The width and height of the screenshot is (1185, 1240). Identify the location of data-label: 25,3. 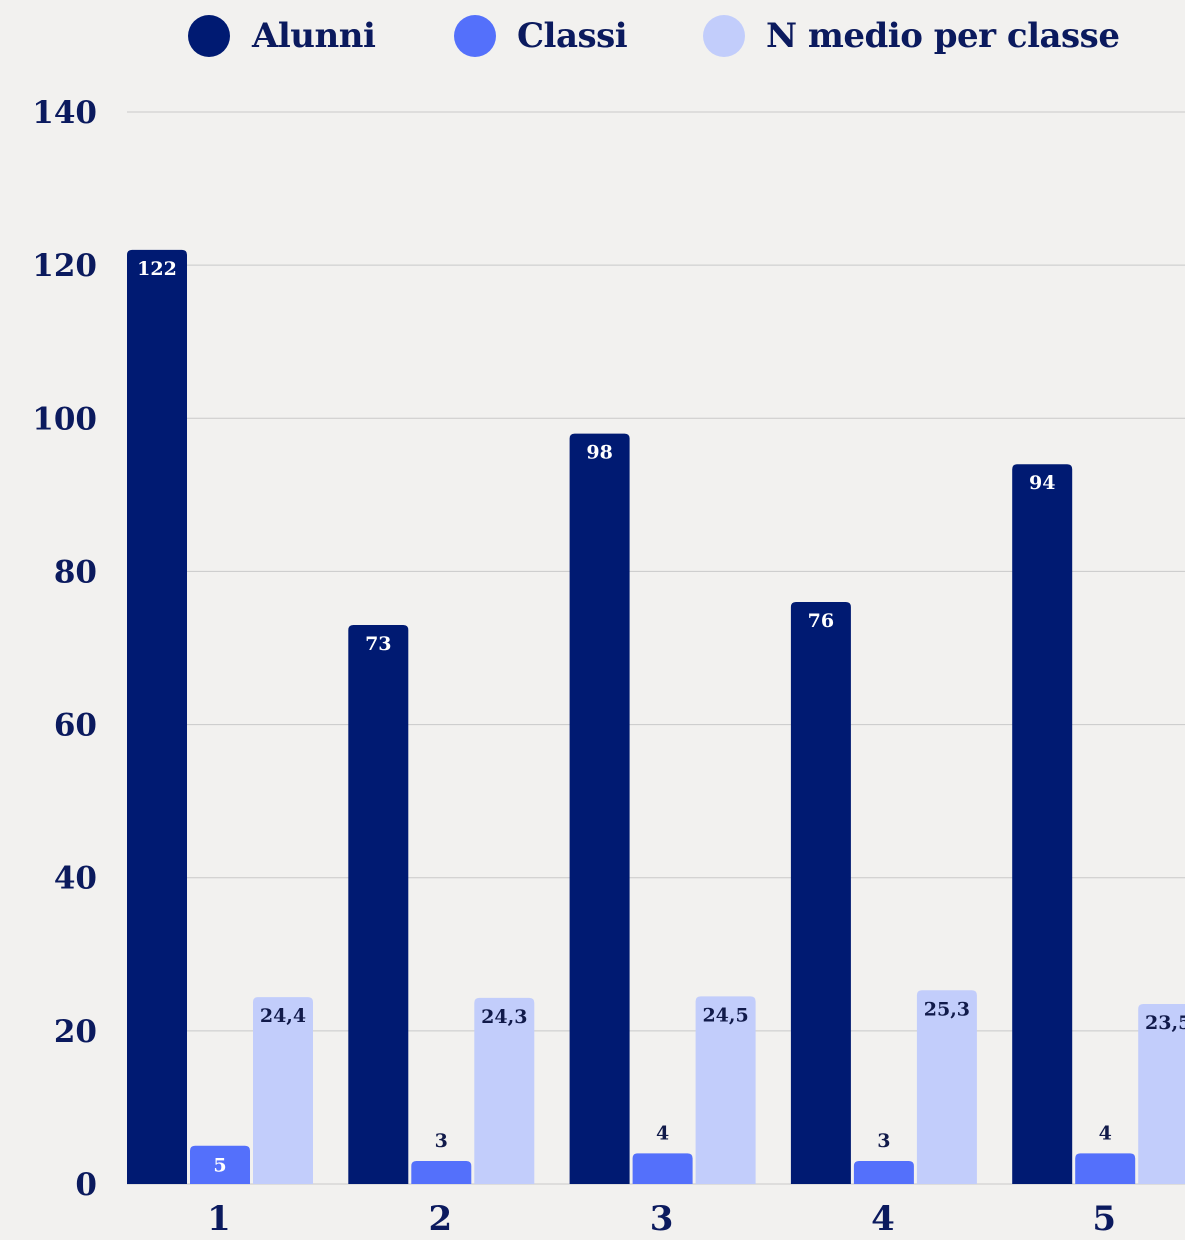
(947, 1009).